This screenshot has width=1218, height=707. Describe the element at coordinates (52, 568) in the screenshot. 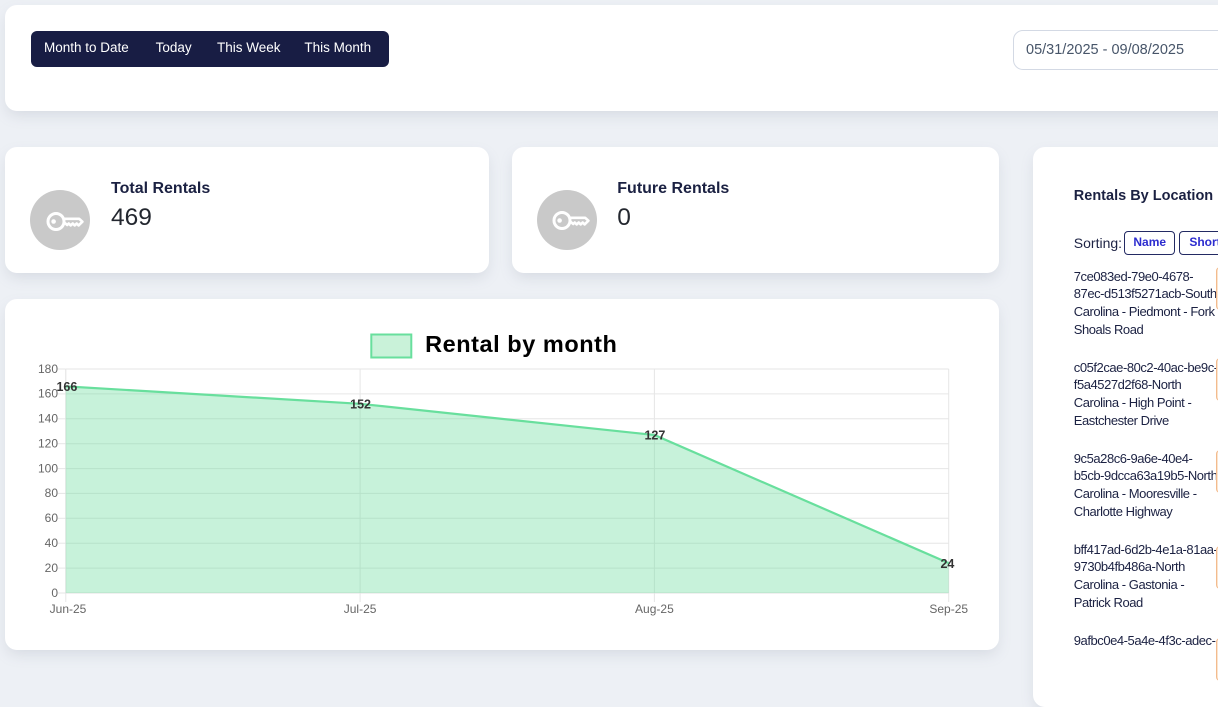

I see `svg-text: 20` at that location.